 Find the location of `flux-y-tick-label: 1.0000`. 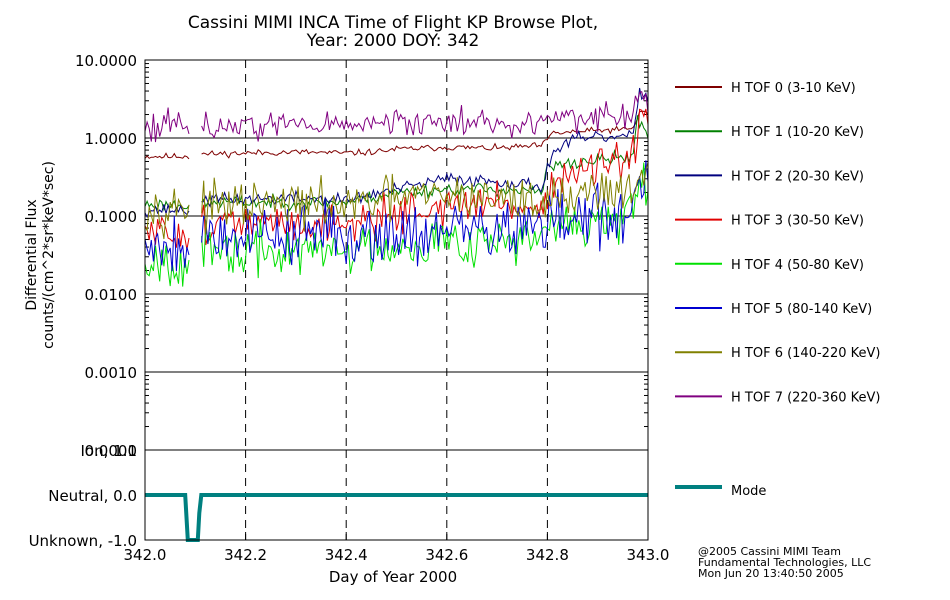

flux-y-tick-label: 1.0000 is located at coordinates (111, 139).